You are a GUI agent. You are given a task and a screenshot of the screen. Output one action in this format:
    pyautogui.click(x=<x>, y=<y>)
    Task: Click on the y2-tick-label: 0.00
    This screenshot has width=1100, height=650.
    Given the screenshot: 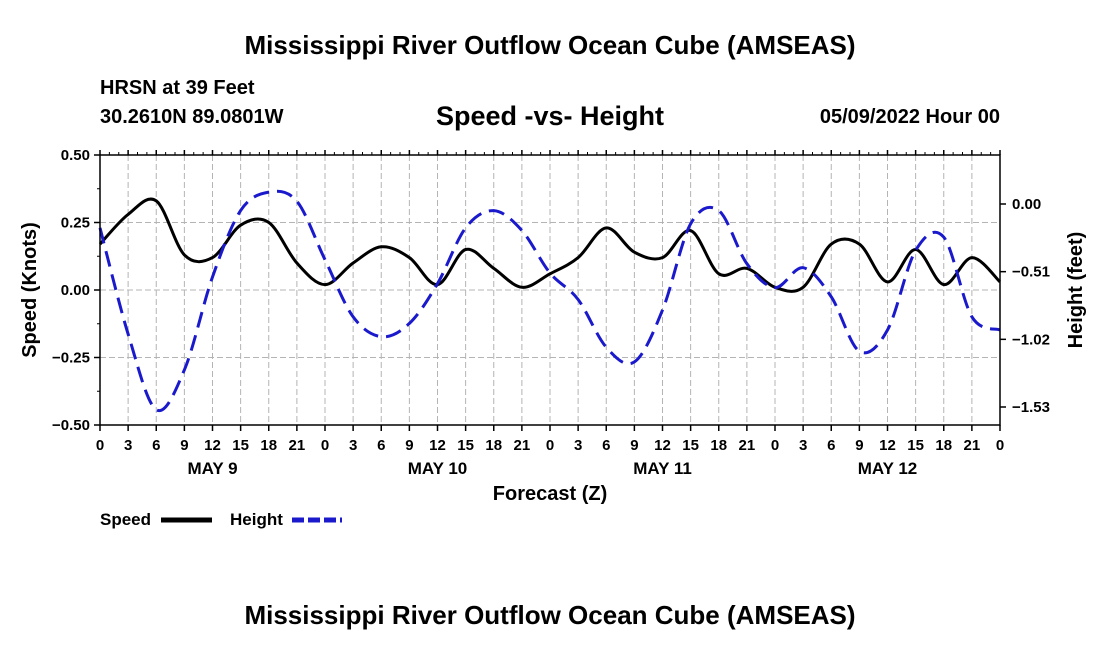 What is the action you would take?
    pyautogui.click(x=1026, y=204)
    